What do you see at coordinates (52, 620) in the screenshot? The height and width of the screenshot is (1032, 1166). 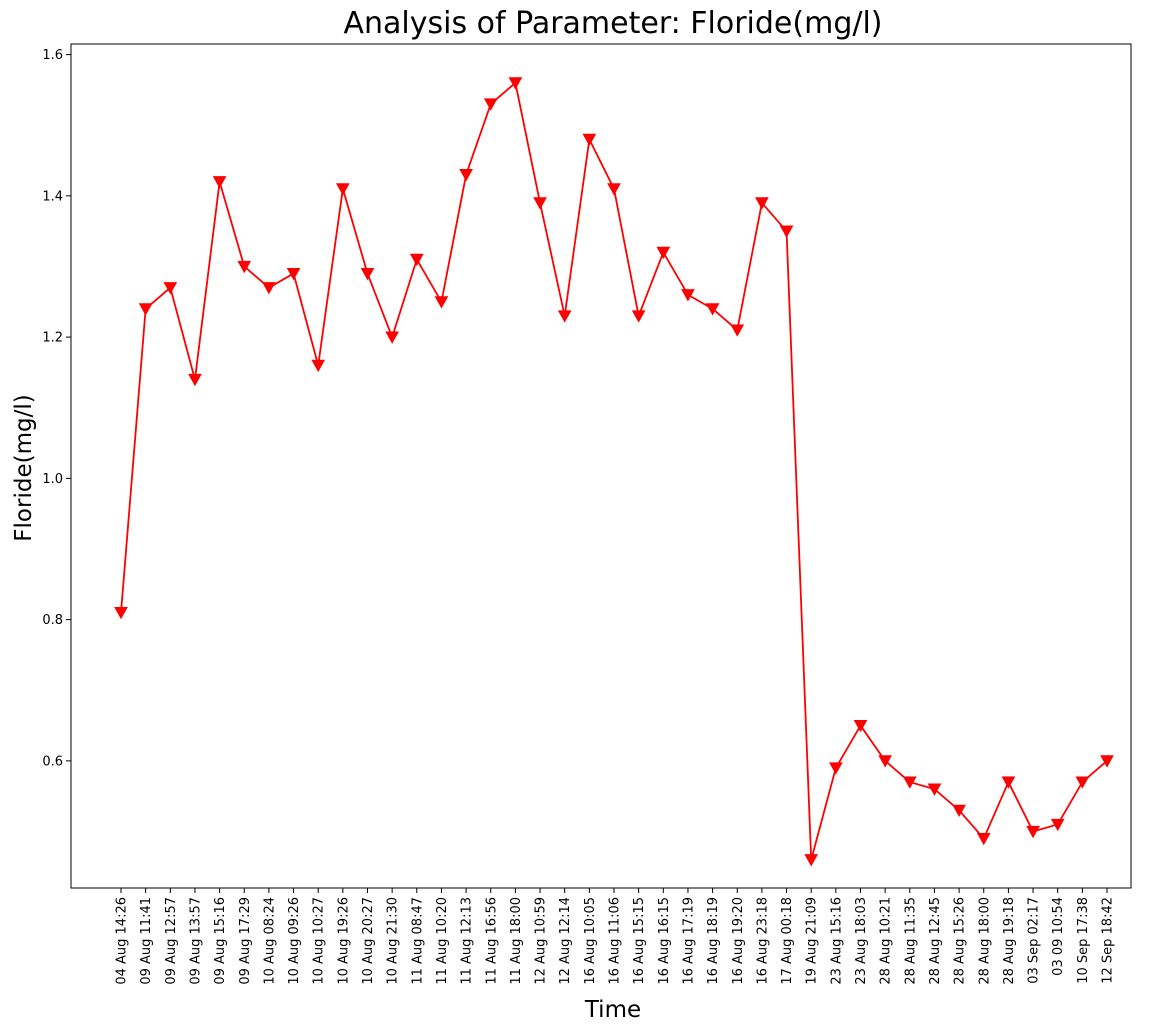 I see `y-tick-label: 0.8` at bounding box center [52, 620].